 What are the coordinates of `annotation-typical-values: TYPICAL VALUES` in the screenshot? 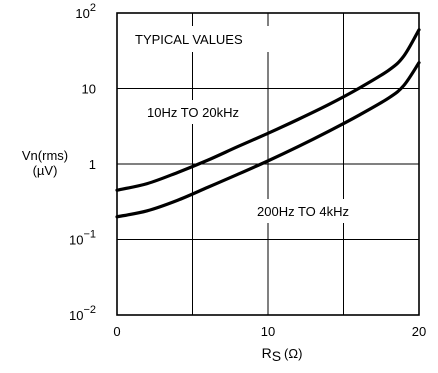 It's located at (189, 39).